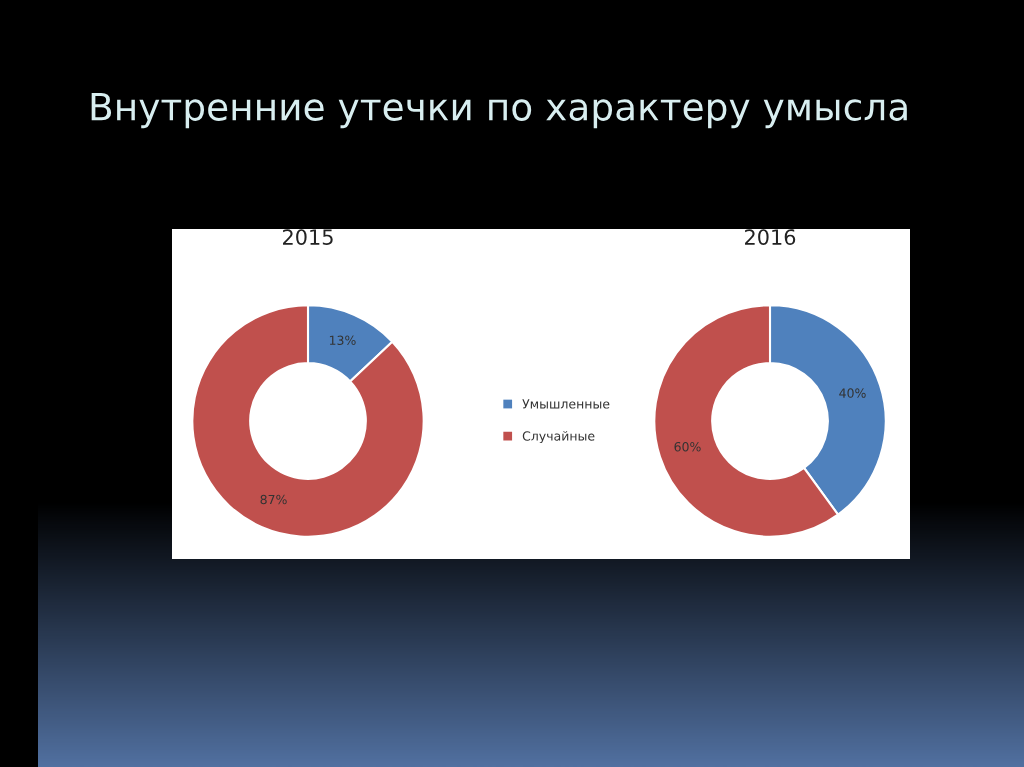 The image size is (1024, 767). I want to click on data-label: 60%, so click(687, 446).